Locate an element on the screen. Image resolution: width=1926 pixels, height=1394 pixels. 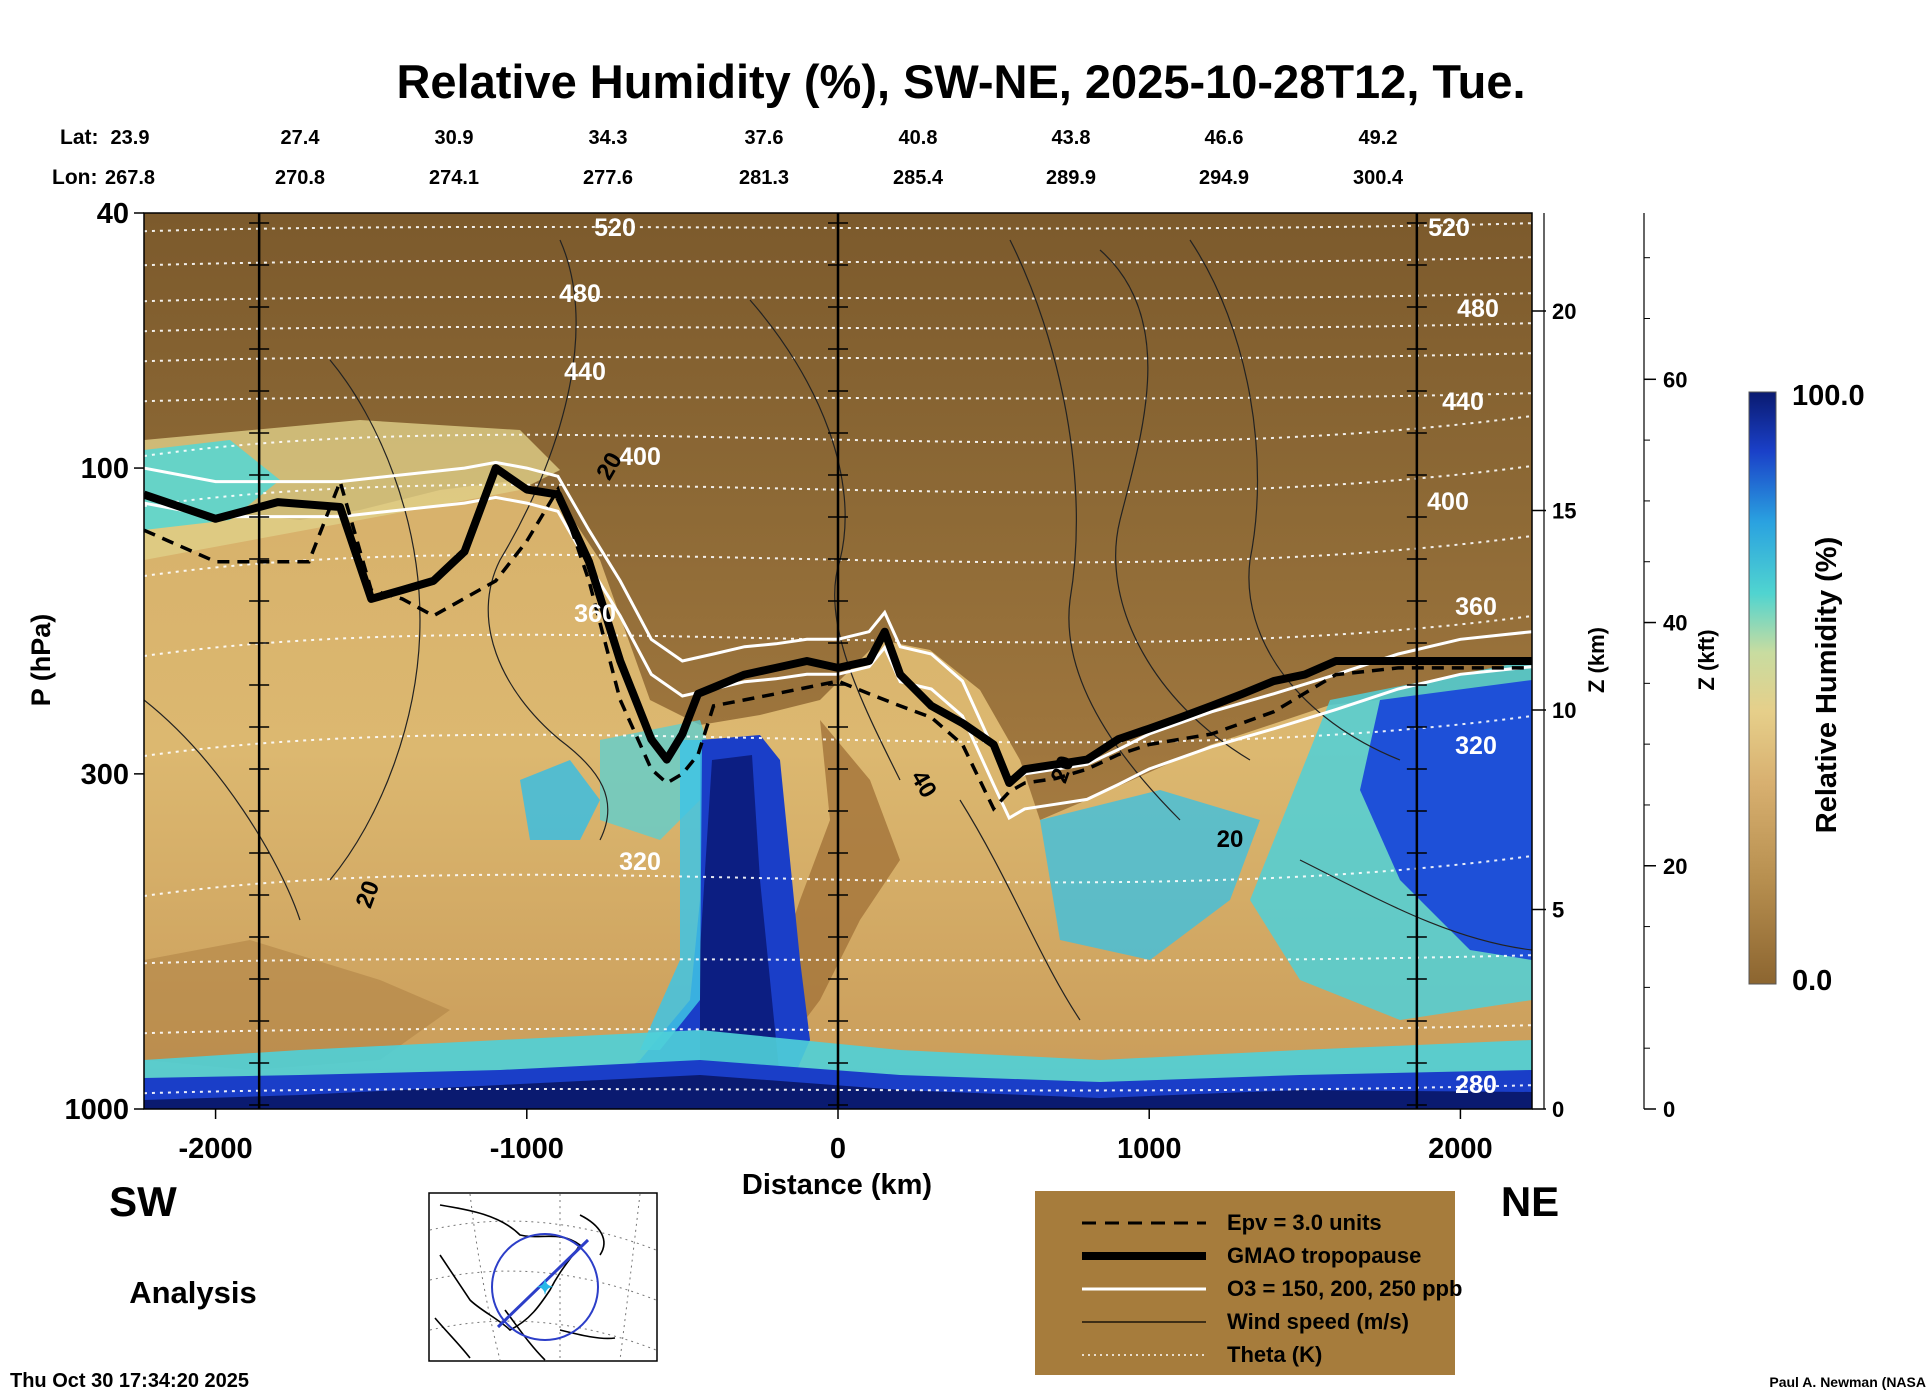
right-blue-core is located at coordinates (1446, 820).